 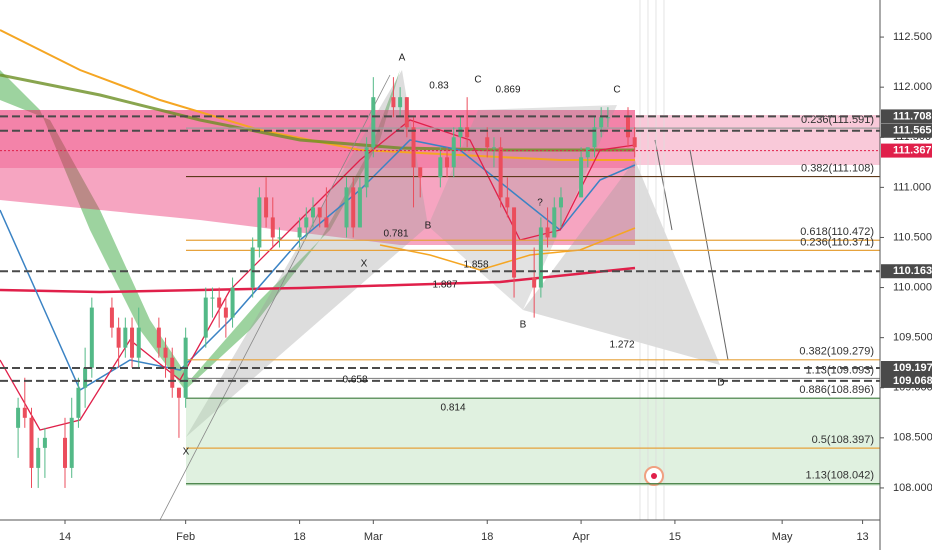 What do you see at coordinates (621, 262) in the screenshot?
I see `harmonic-triangle` at bounding box center [621, 262].